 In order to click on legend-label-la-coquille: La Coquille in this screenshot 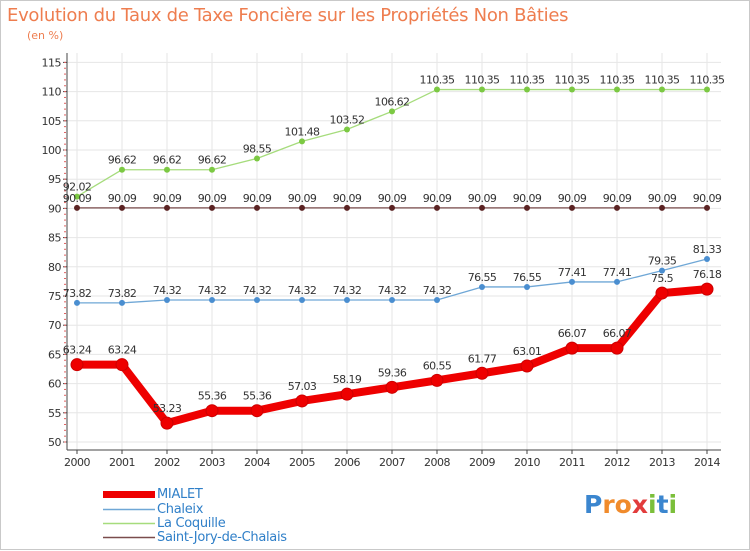, I will do `click(191, 523)`.